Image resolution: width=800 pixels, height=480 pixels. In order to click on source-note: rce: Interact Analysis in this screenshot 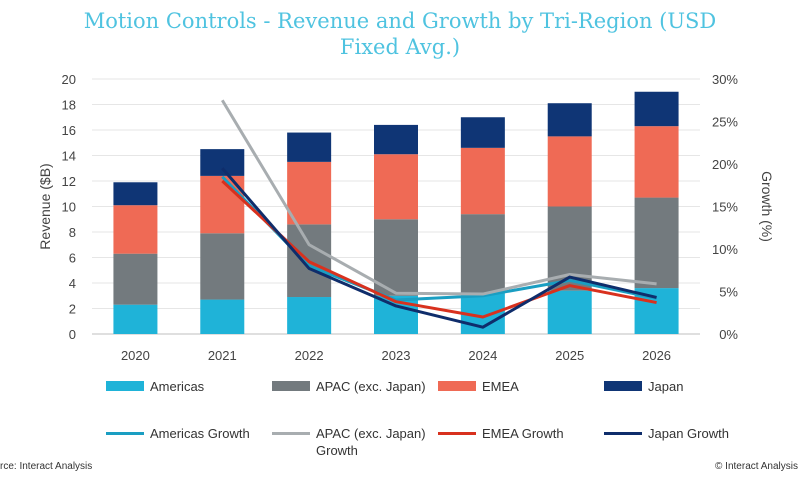, I will do `click(46, 466)`.